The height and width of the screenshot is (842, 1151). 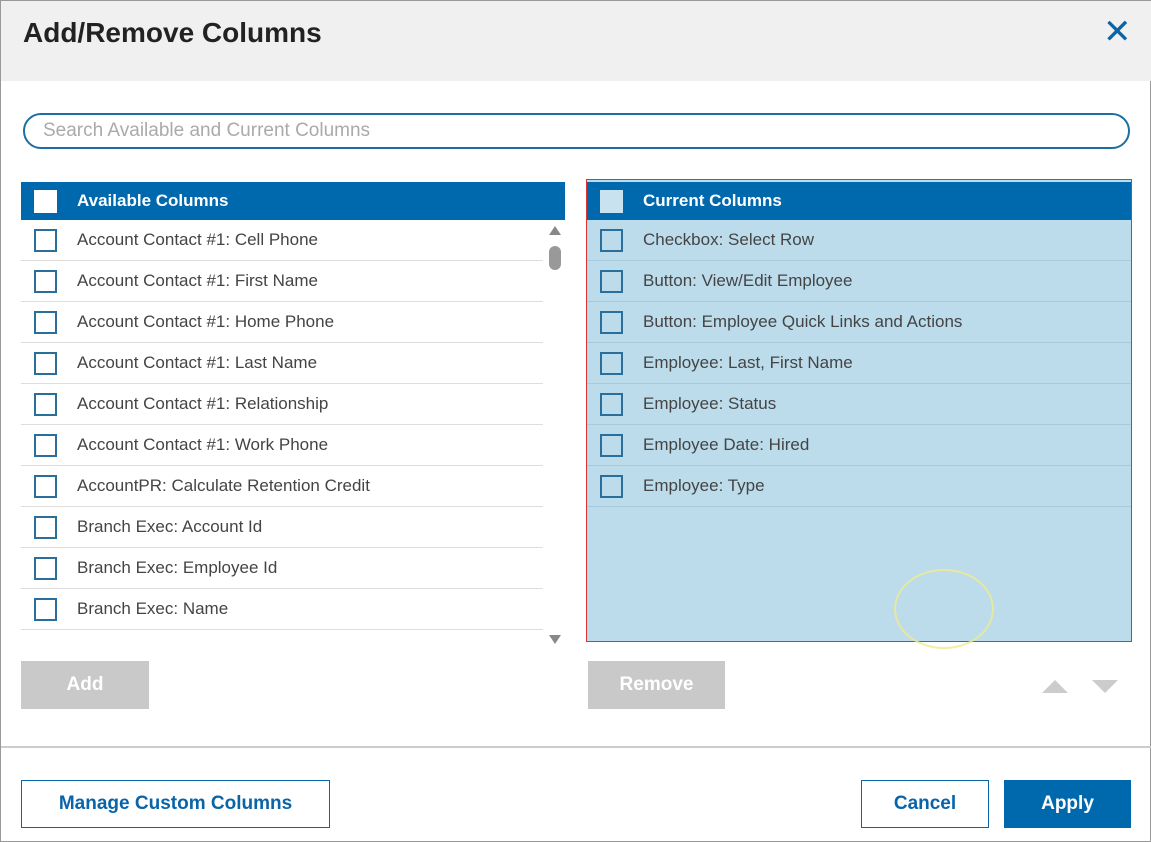 What do you see at coordinates (576, 747) in the screenshot?
I see `divider` at bounding box center [576, 747].